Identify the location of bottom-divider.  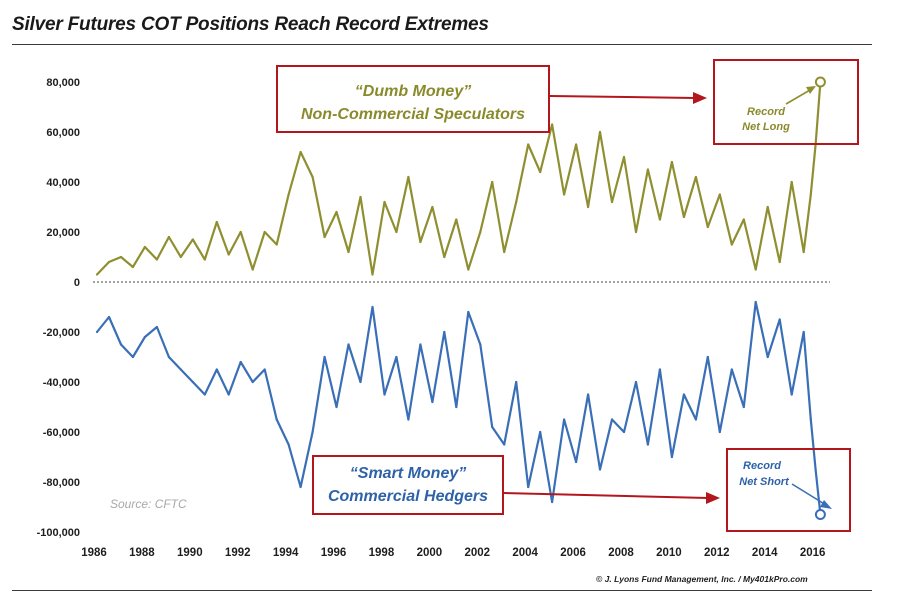
(442, 590).